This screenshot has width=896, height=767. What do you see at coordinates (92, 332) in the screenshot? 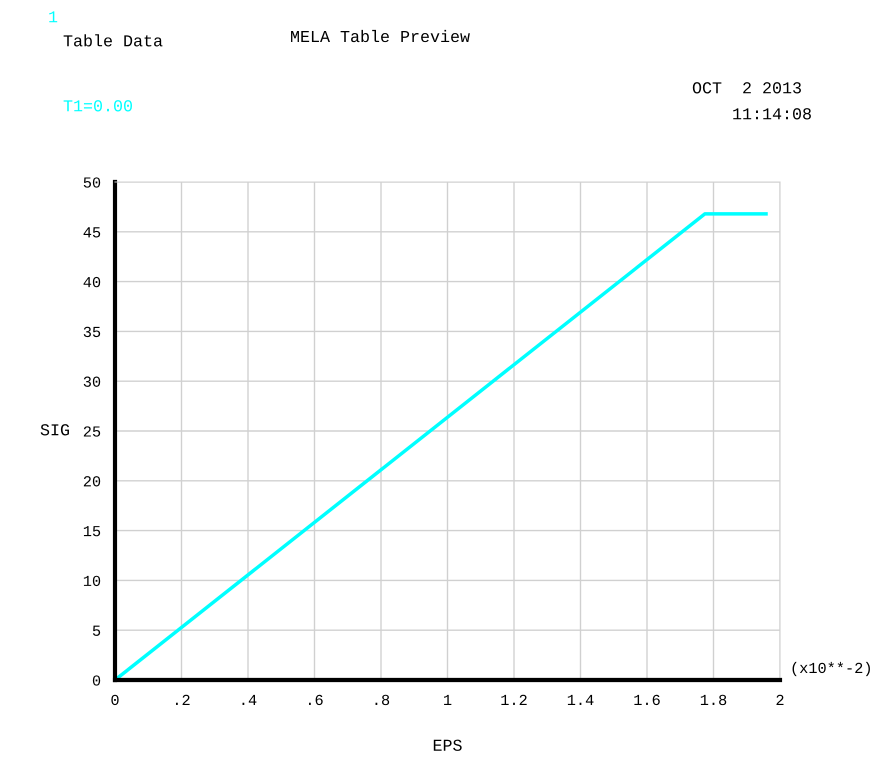
I see `y-tick-label: 35` at bounding box center [92, 332].